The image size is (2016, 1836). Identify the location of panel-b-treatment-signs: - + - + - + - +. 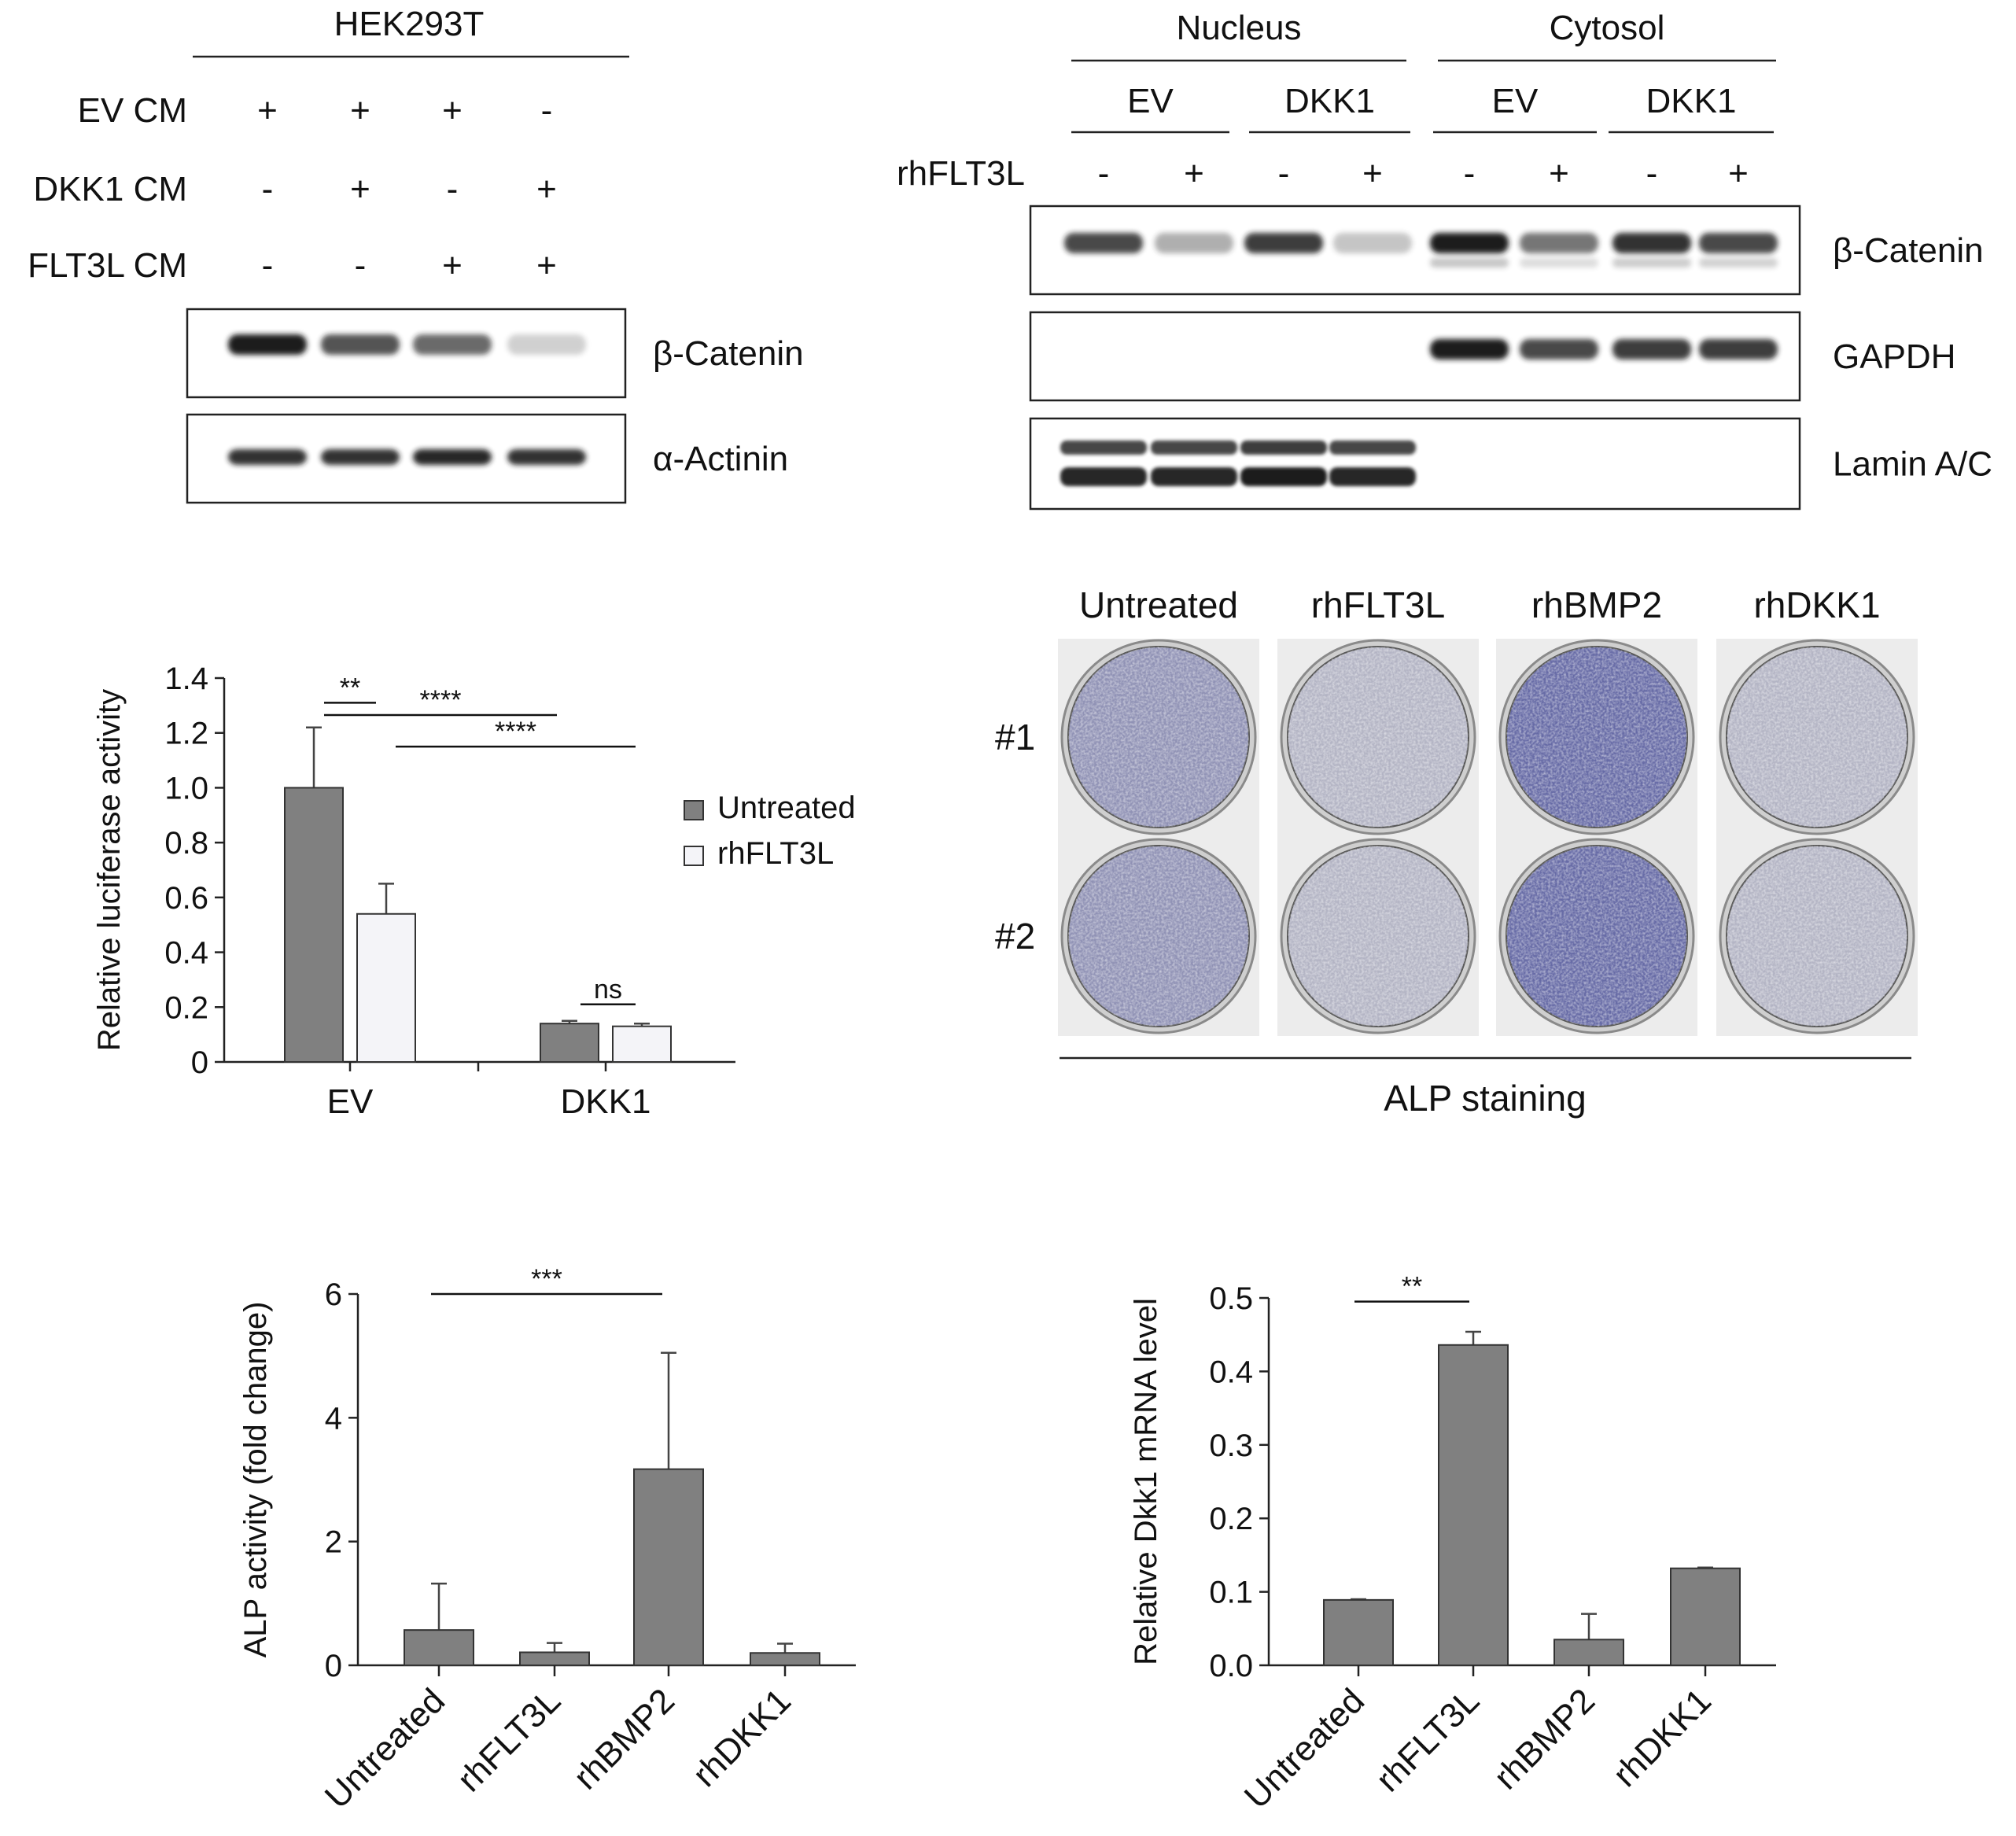
(1423, 173).